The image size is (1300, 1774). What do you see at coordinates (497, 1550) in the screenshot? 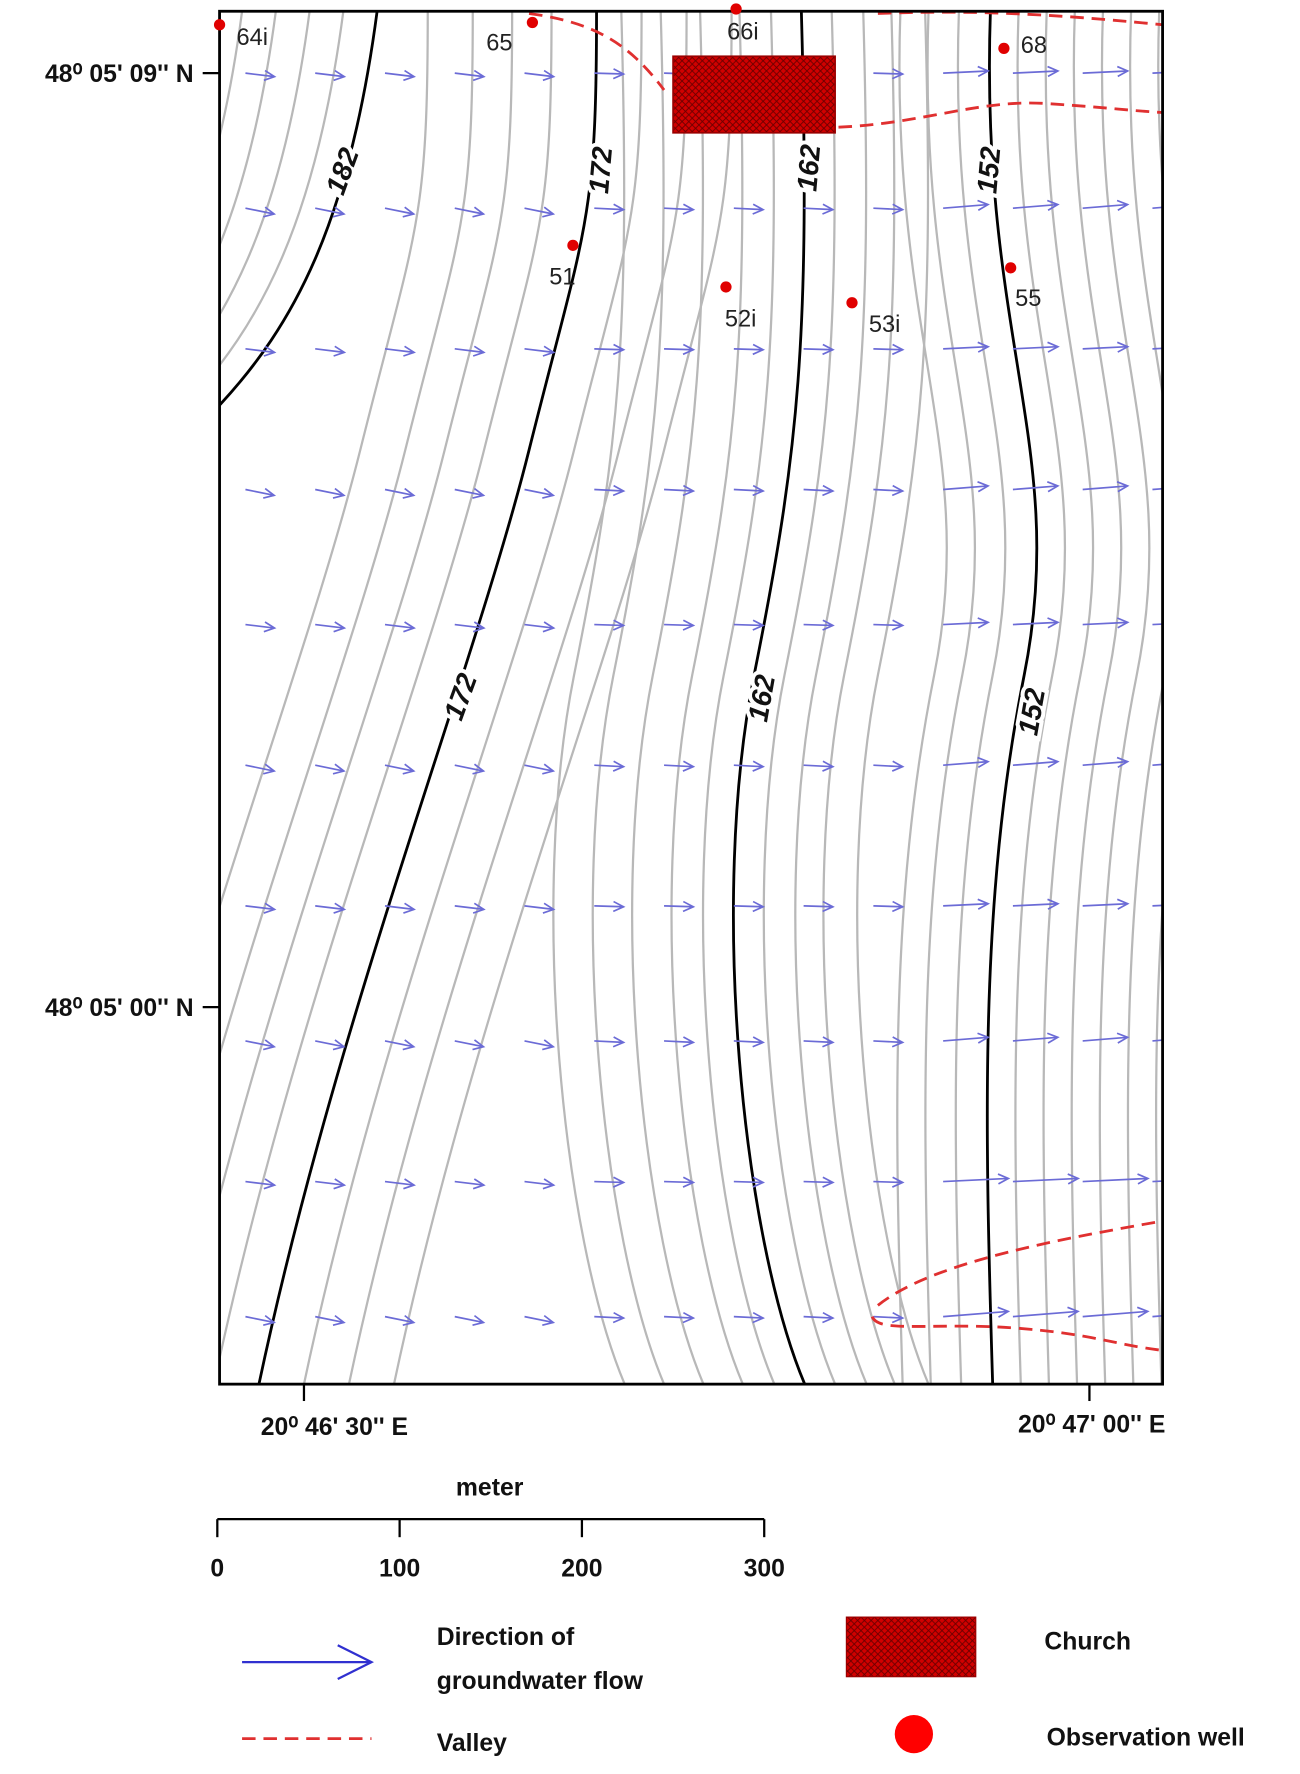
I see `scale-bar: 0 100 200 300` at bounding box center [497, 1550].